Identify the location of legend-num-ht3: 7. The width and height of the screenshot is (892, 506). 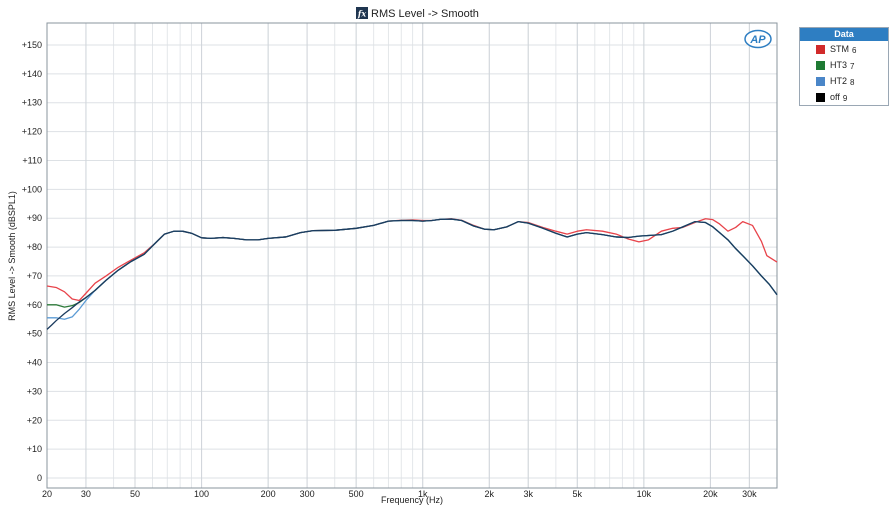
(852, 66).